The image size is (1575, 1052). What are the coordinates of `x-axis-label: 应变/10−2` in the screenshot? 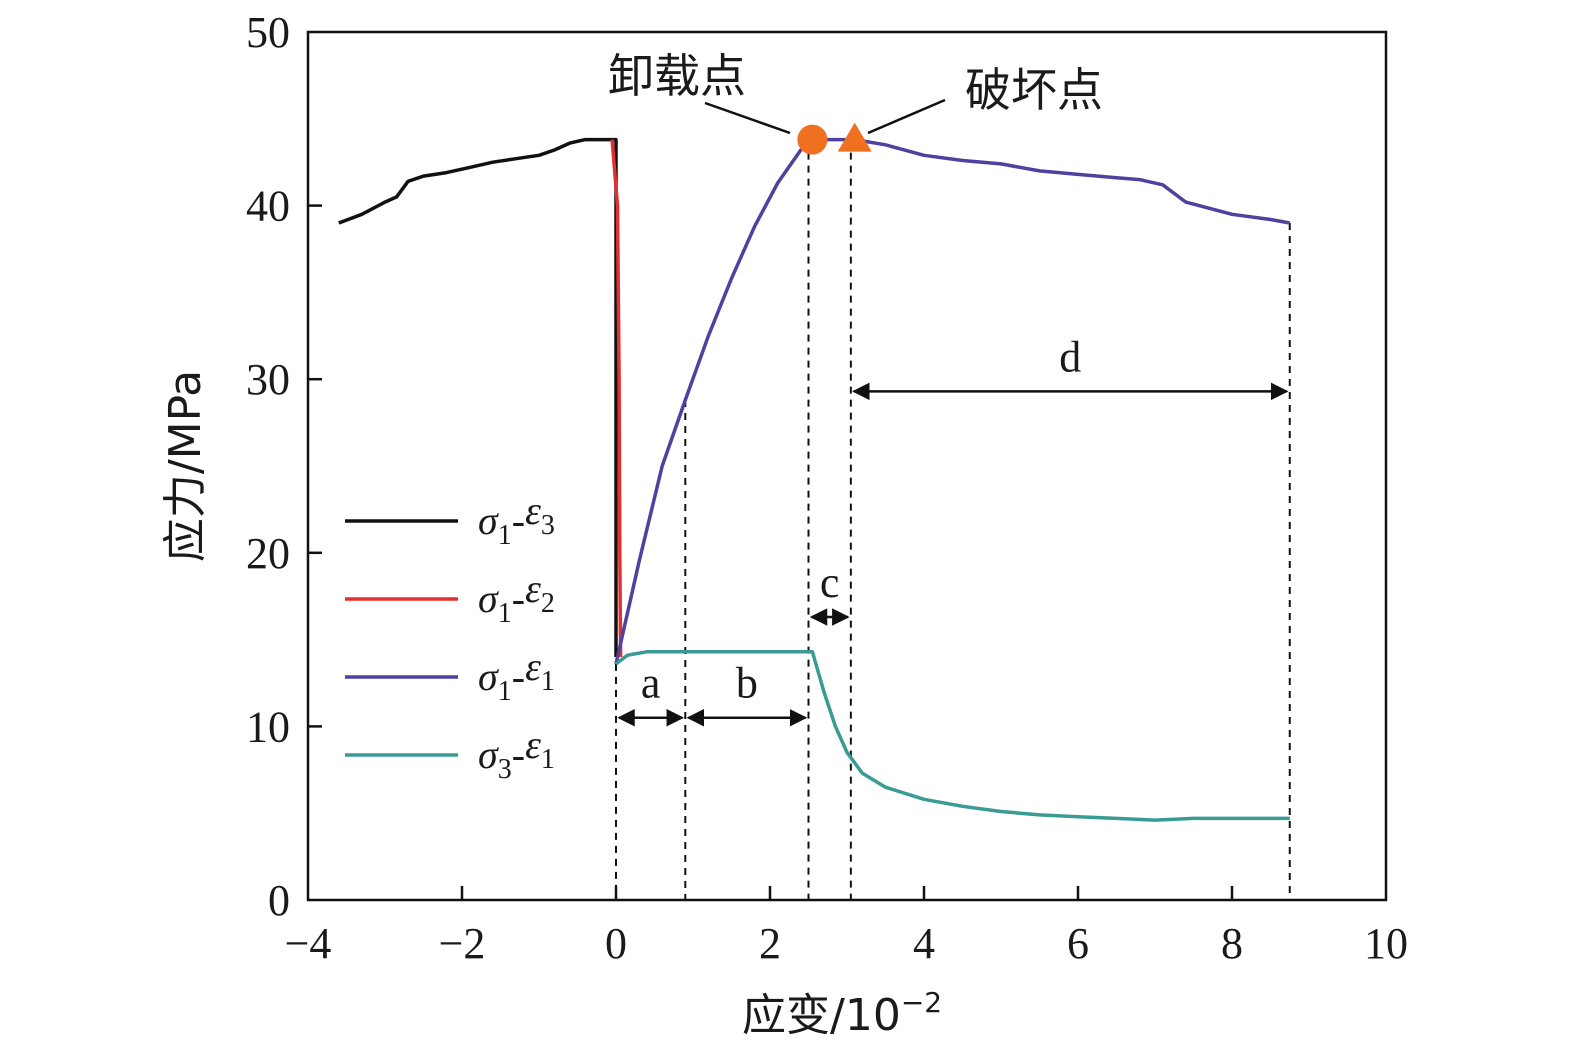 It's located at (842, 1013).